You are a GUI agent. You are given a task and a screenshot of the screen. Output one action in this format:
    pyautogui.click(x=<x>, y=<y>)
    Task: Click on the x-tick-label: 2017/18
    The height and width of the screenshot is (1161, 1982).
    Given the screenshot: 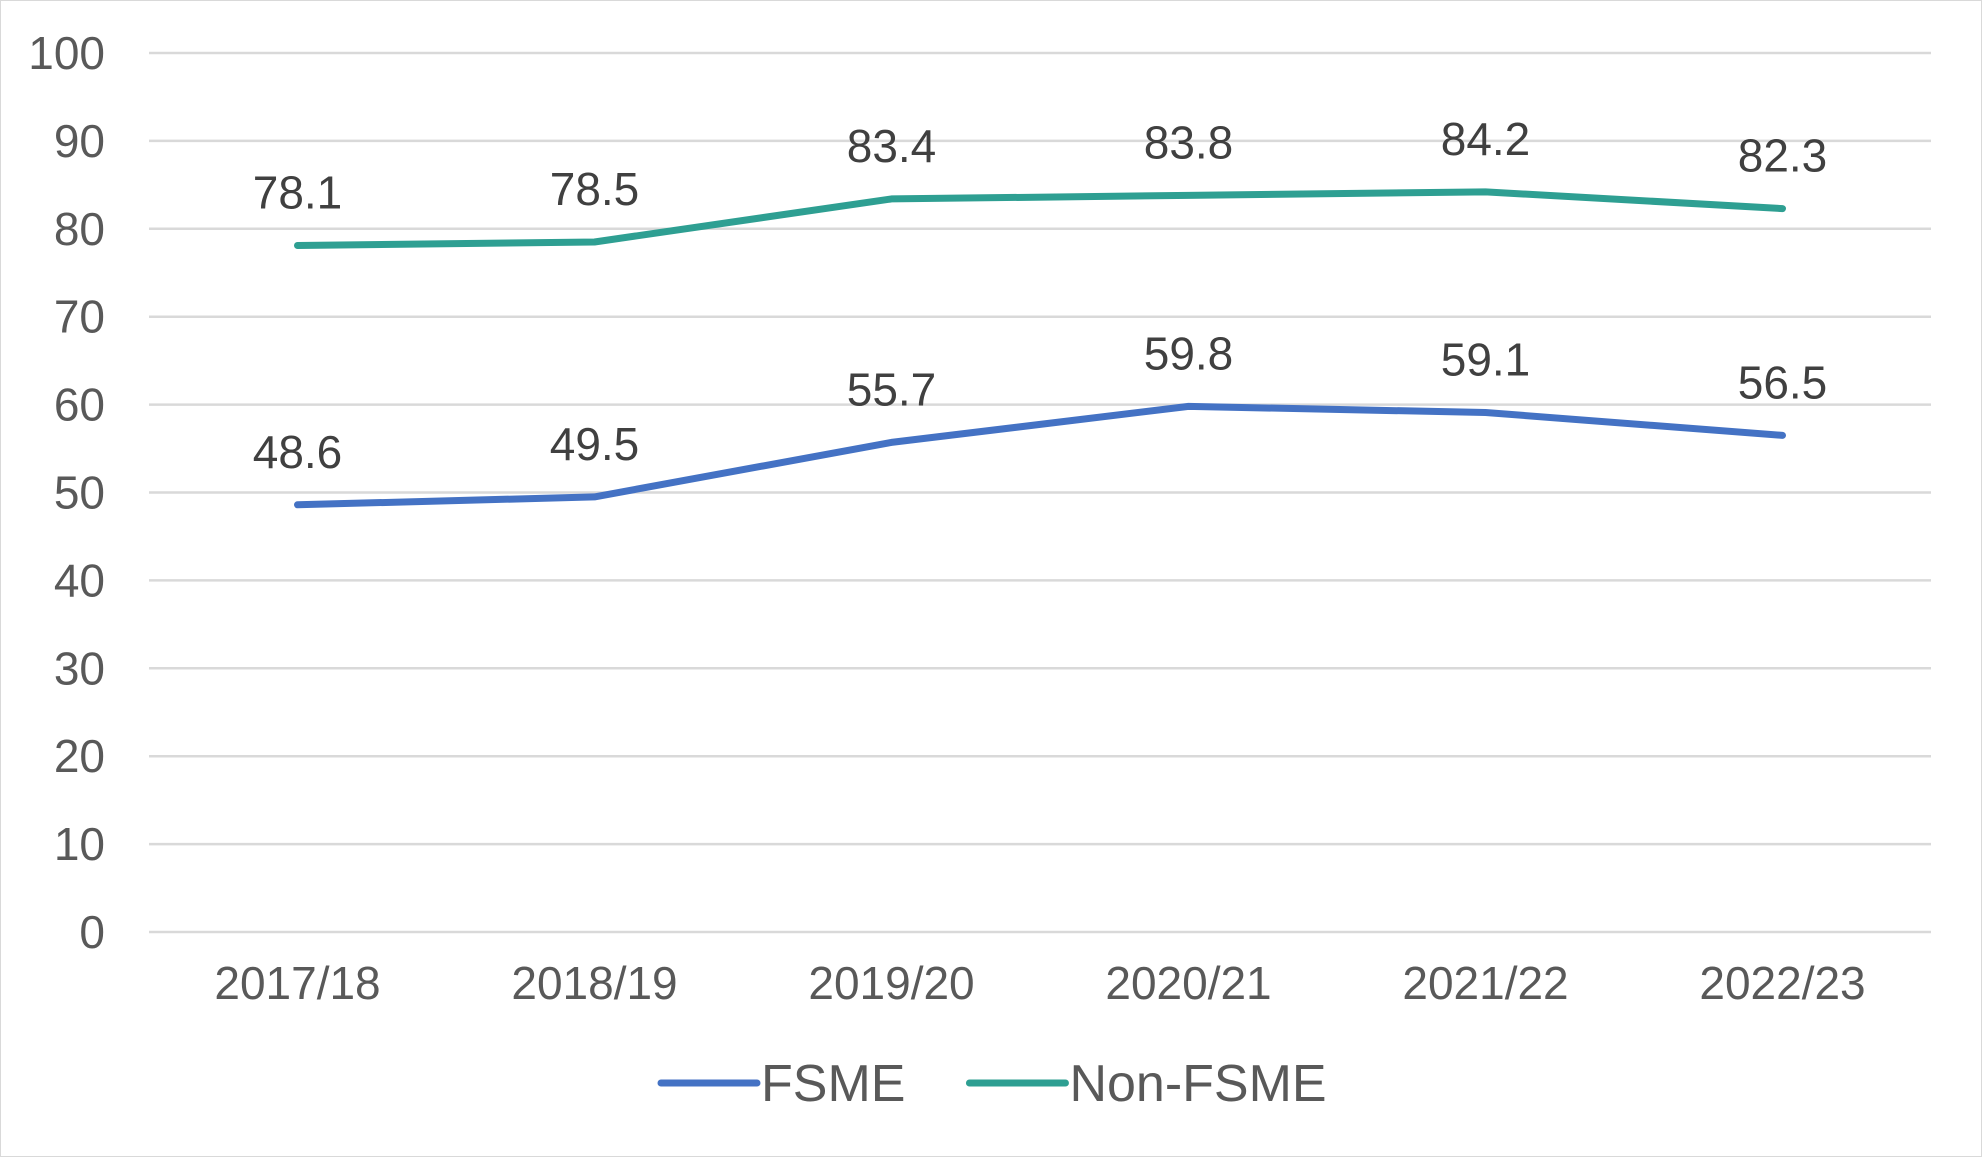 What is the action you would take?
    pyautogui.click(x=297, y=983)
    